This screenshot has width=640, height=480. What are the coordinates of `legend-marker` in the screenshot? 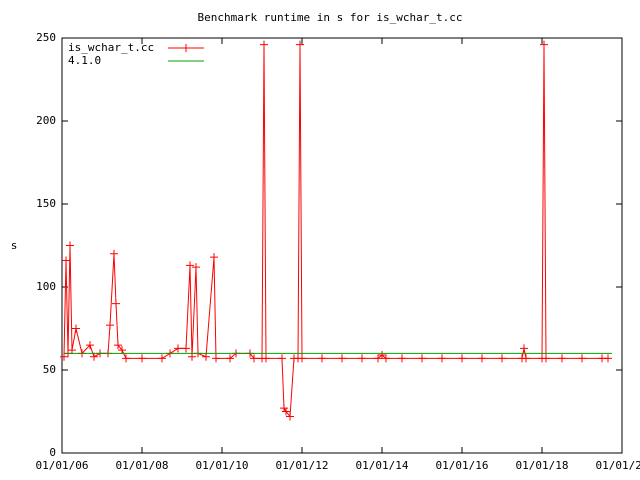 It's located at (186, 48).